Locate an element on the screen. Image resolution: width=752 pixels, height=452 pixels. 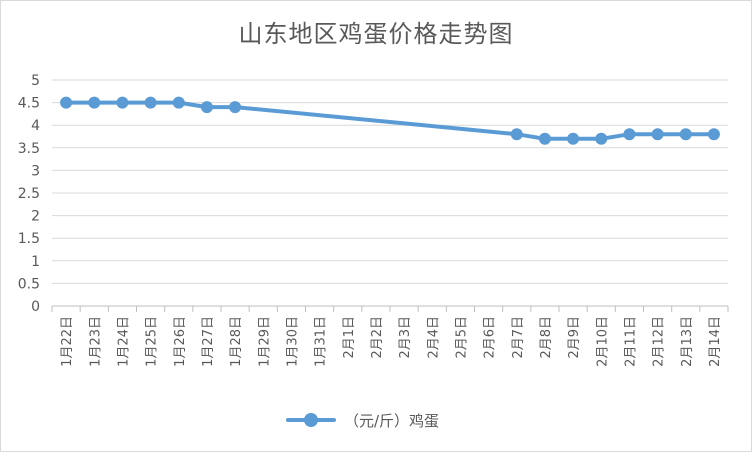
y-tick-label: 2.5 is located at coordinates (29, 194).